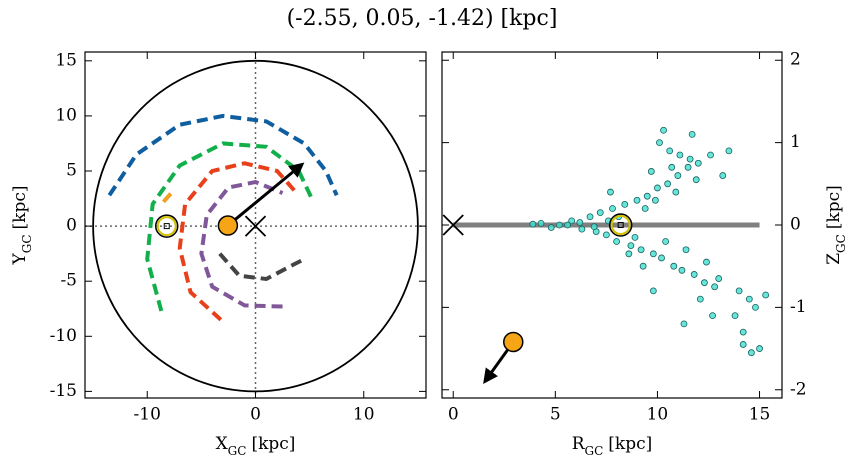 The height and width of the screenshot is (464, 854). Describe the element at coordinates (579, 444) in the screenshot. I see `label-main: R` at that location.